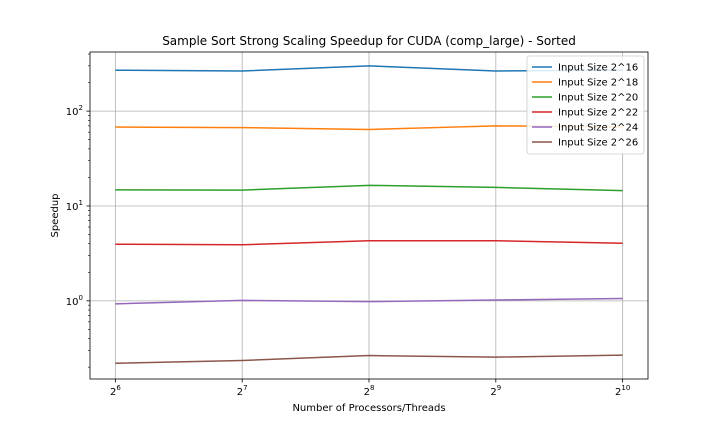 The width and height of the screenshot is (720, 432). What do you see at coordinates (81, 108) in the screenshot?
I see `y-tick-exponent: 2` at bounding box center [81, 108].